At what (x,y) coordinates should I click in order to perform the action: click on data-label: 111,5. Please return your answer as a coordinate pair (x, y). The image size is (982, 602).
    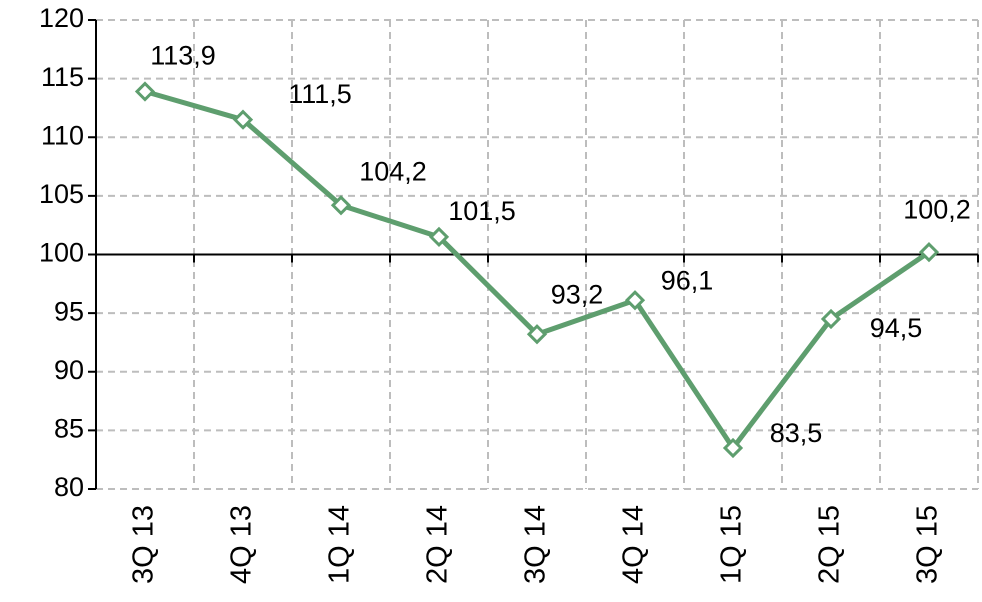
    Looking at the image, I should click on (320, 94).